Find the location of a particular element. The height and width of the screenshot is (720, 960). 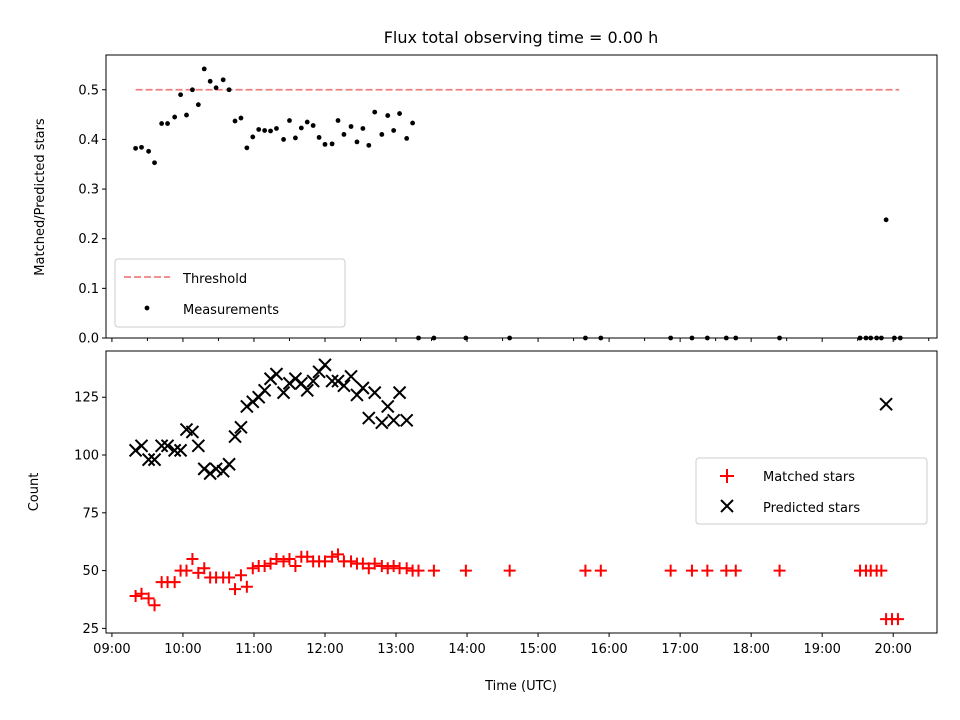

top-legend-frame is located at coordinates (230, 293).